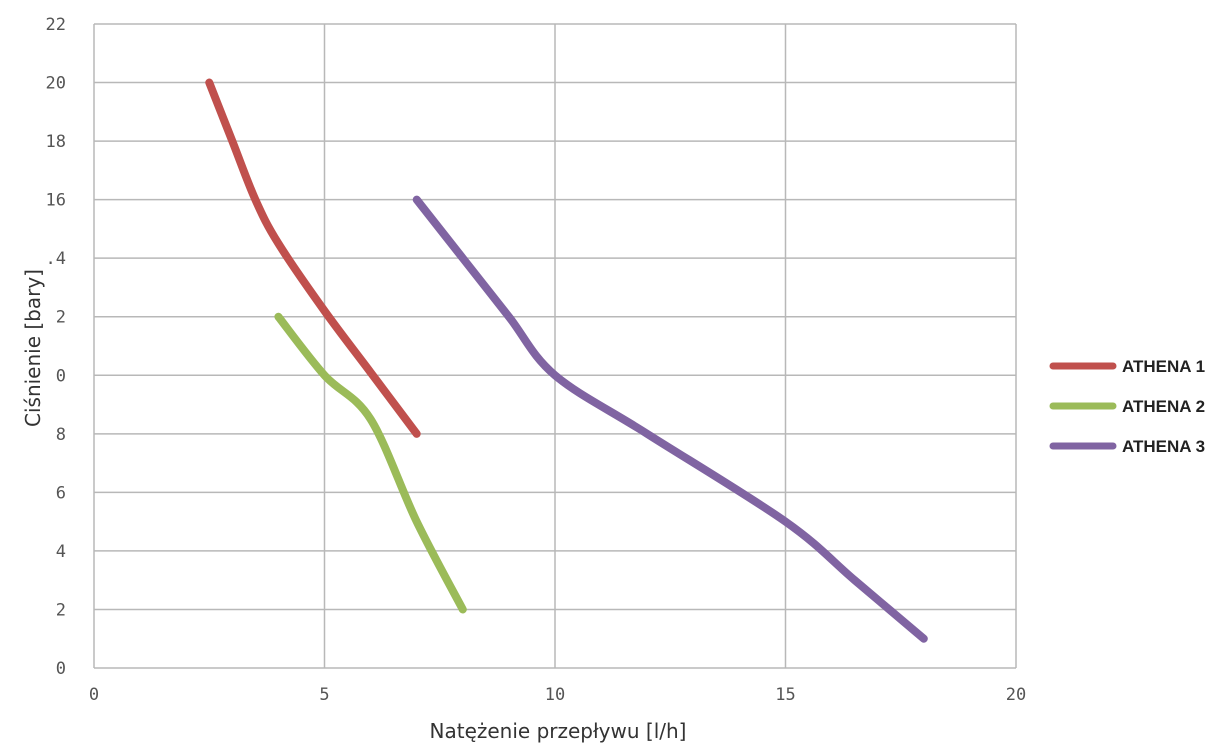  I want to click on y-tick-label: 6, so click(61, 493).